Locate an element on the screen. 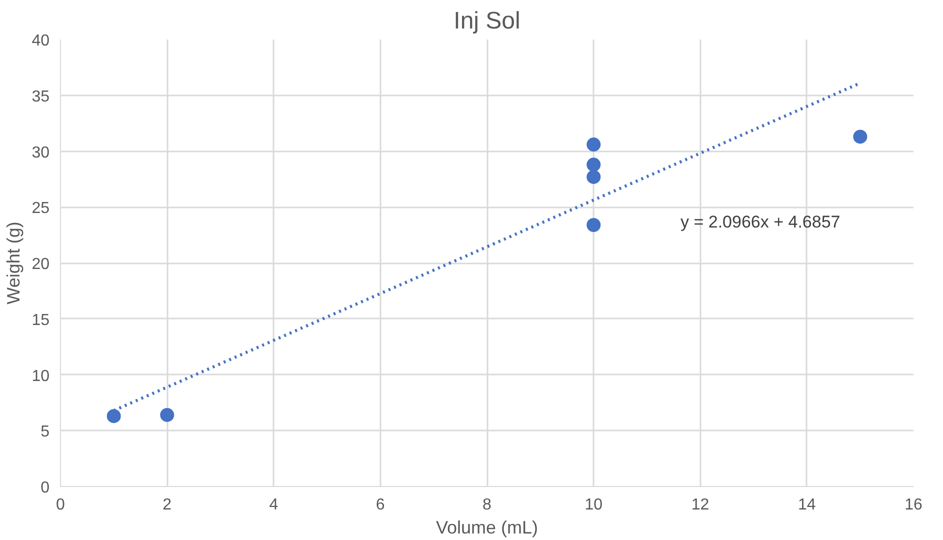 The width and height of the screenshot is (943, 540). x-tick-label: 10 is located at coordinates (593, 505).